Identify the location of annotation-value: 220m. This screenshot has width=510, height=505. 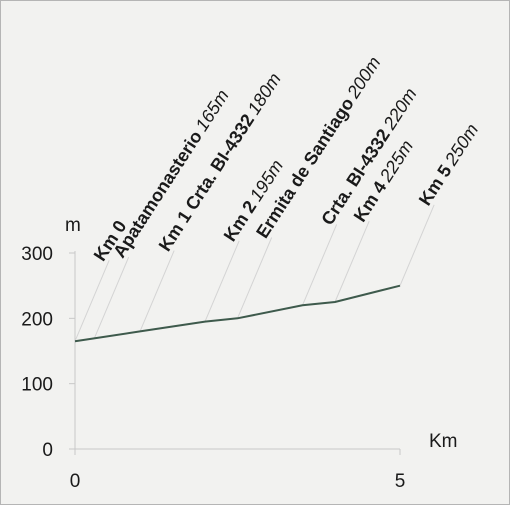
(400, 108).